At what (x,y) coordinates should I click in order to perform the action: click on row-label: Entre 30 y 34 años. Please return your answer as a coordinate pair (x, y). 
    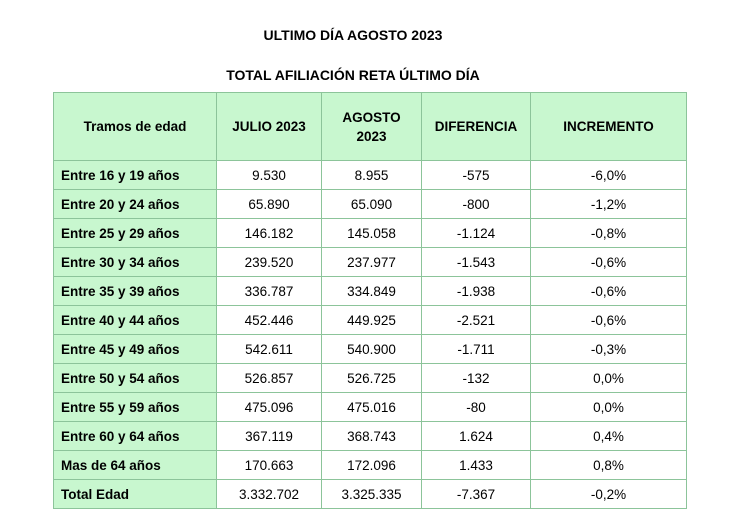
    Looking at the image, I should click on (135, 262).